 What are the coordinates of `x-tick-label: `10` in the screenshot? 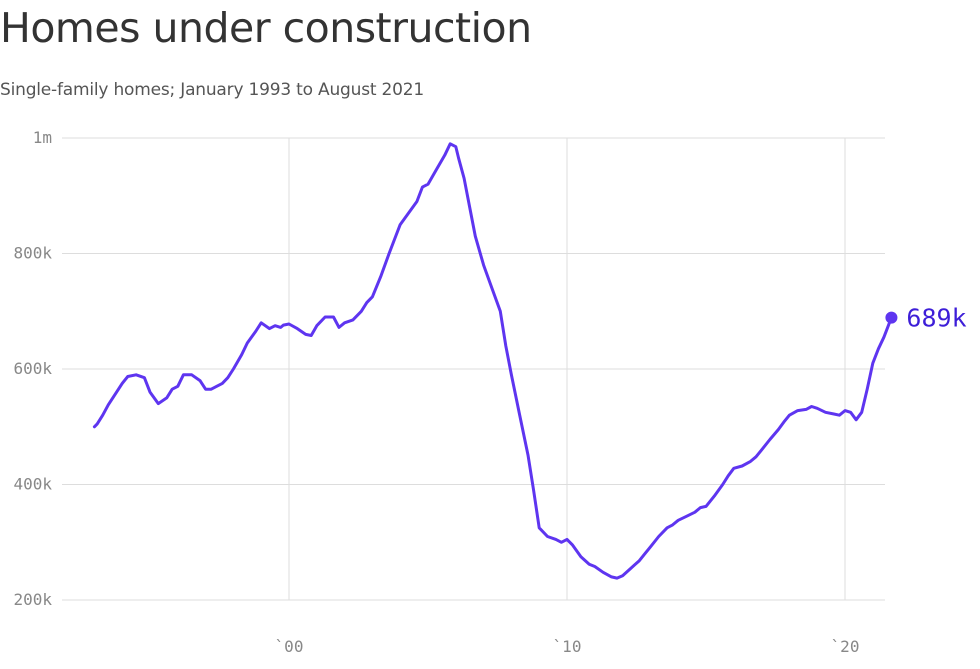 It's located at (567, 646).